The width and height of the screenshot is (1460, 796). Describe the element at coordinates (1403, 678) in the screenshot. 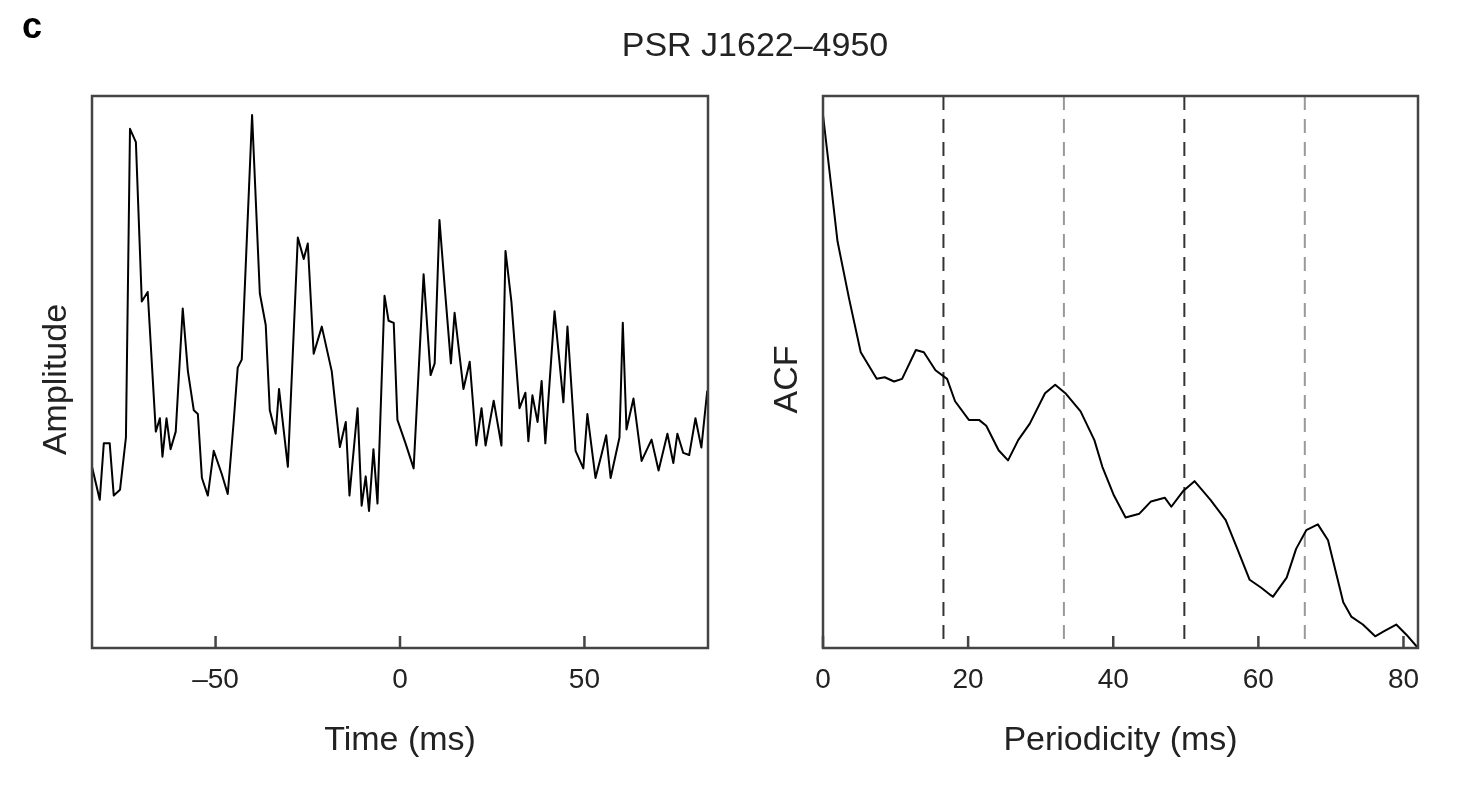

I see `x-tick-label: 80` at that location.